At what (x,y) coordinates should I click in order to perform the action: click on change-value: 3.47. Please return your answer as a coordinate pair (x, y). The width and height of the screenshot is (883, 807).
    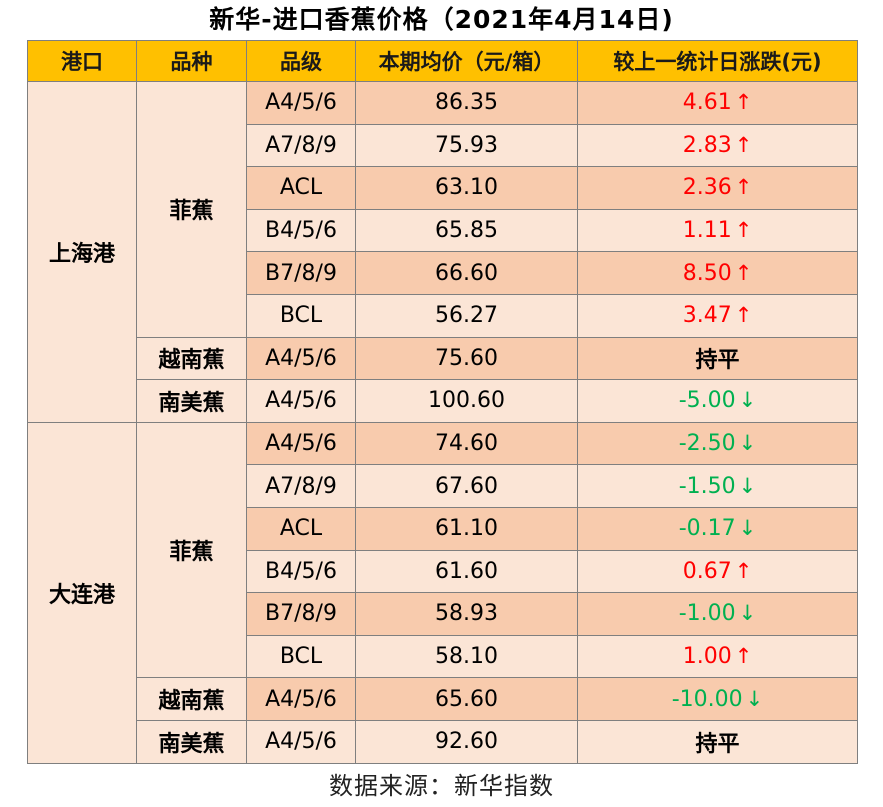
    Looking at the image, I should click on (707, 316).